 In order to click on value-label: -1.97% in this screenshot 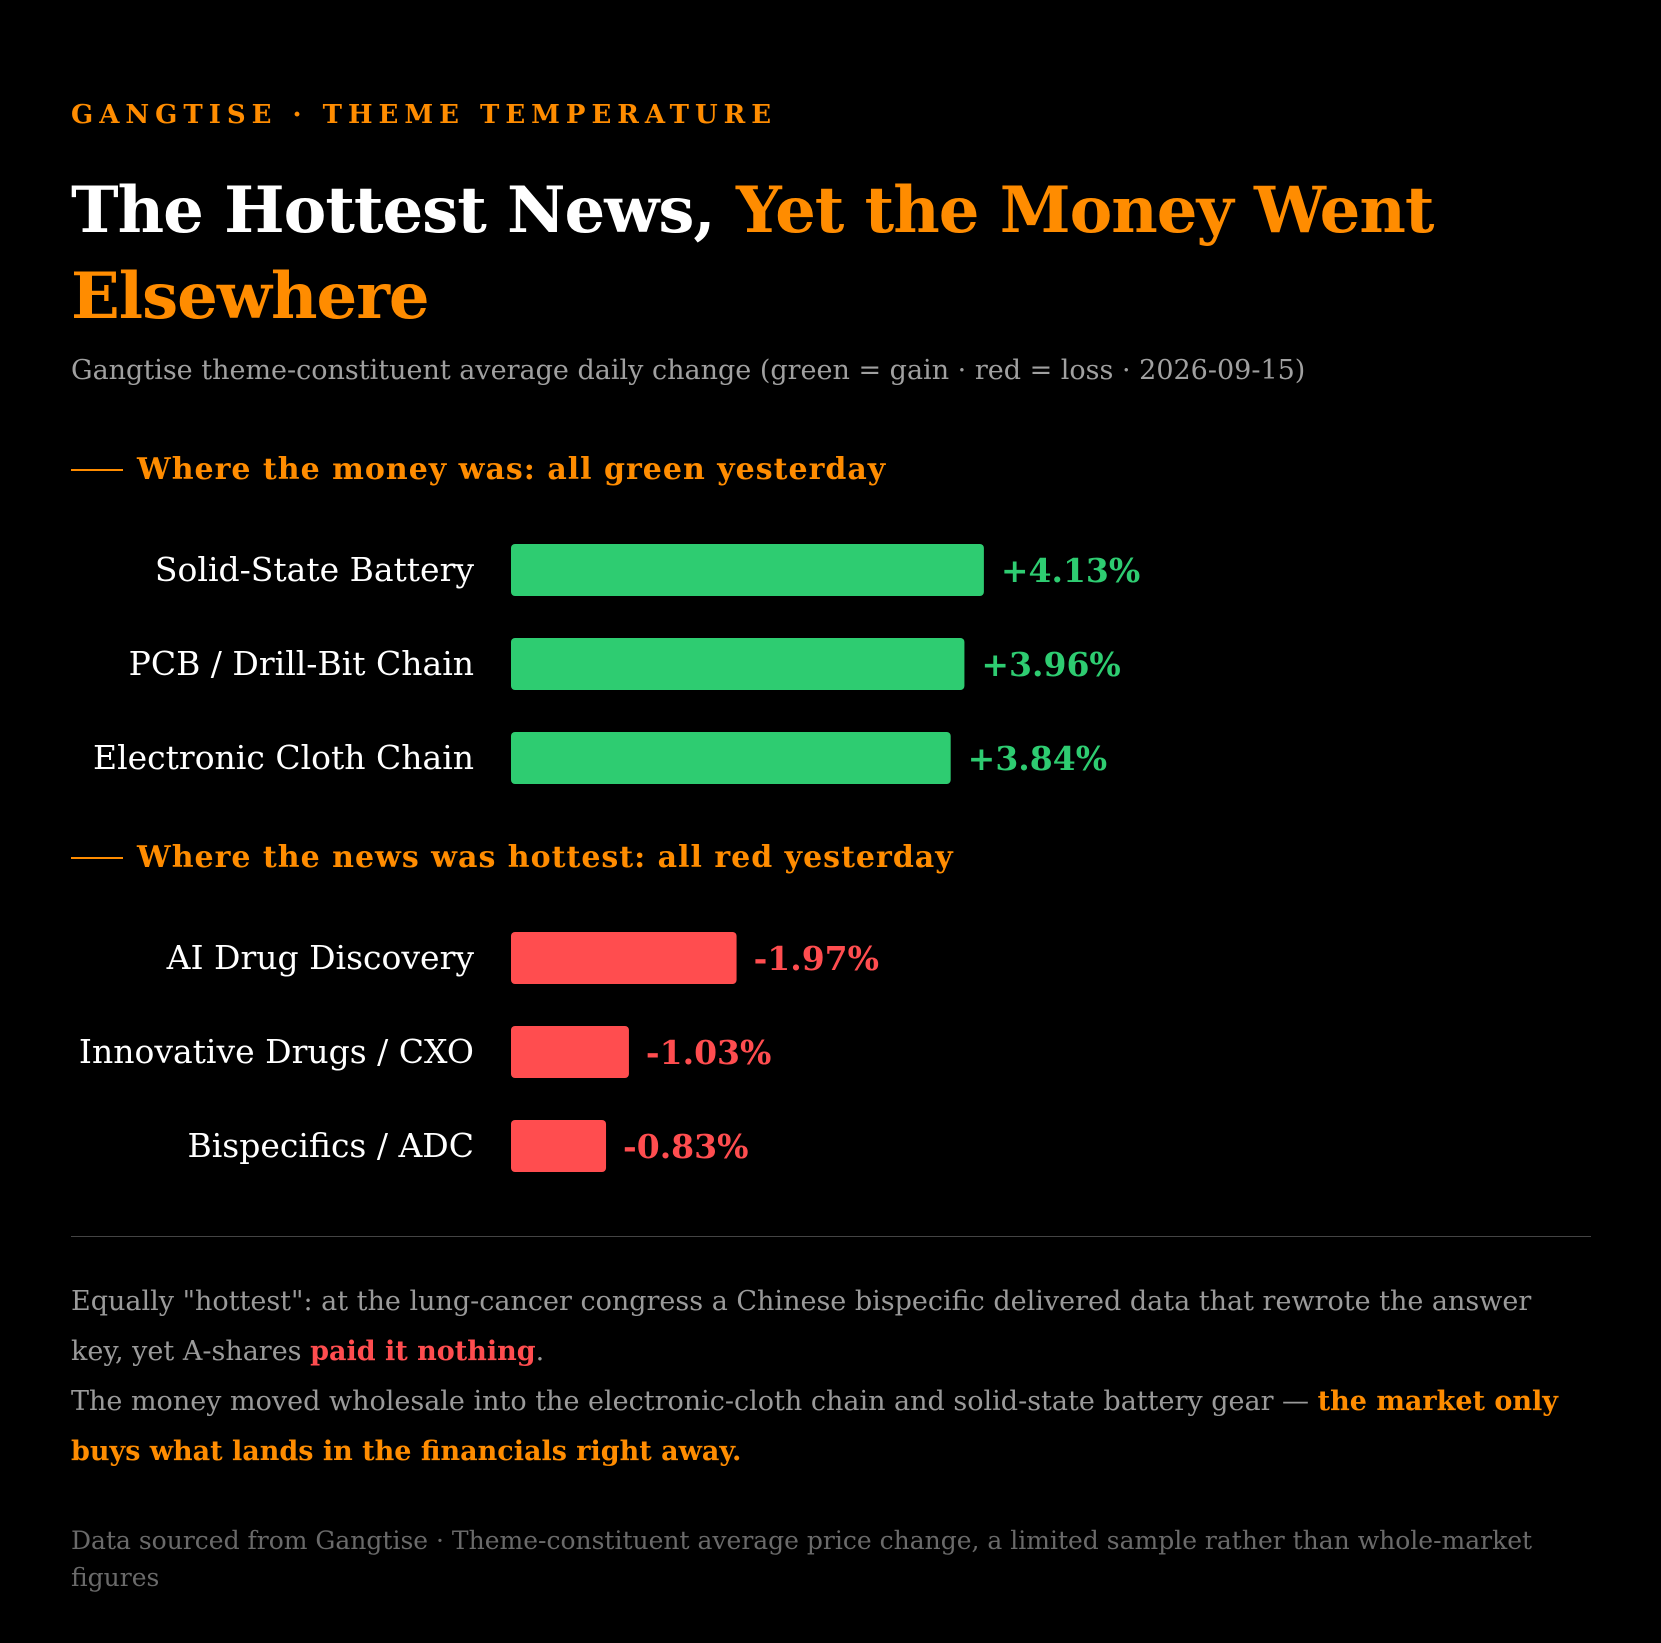, I will do `click(816, 958)`.